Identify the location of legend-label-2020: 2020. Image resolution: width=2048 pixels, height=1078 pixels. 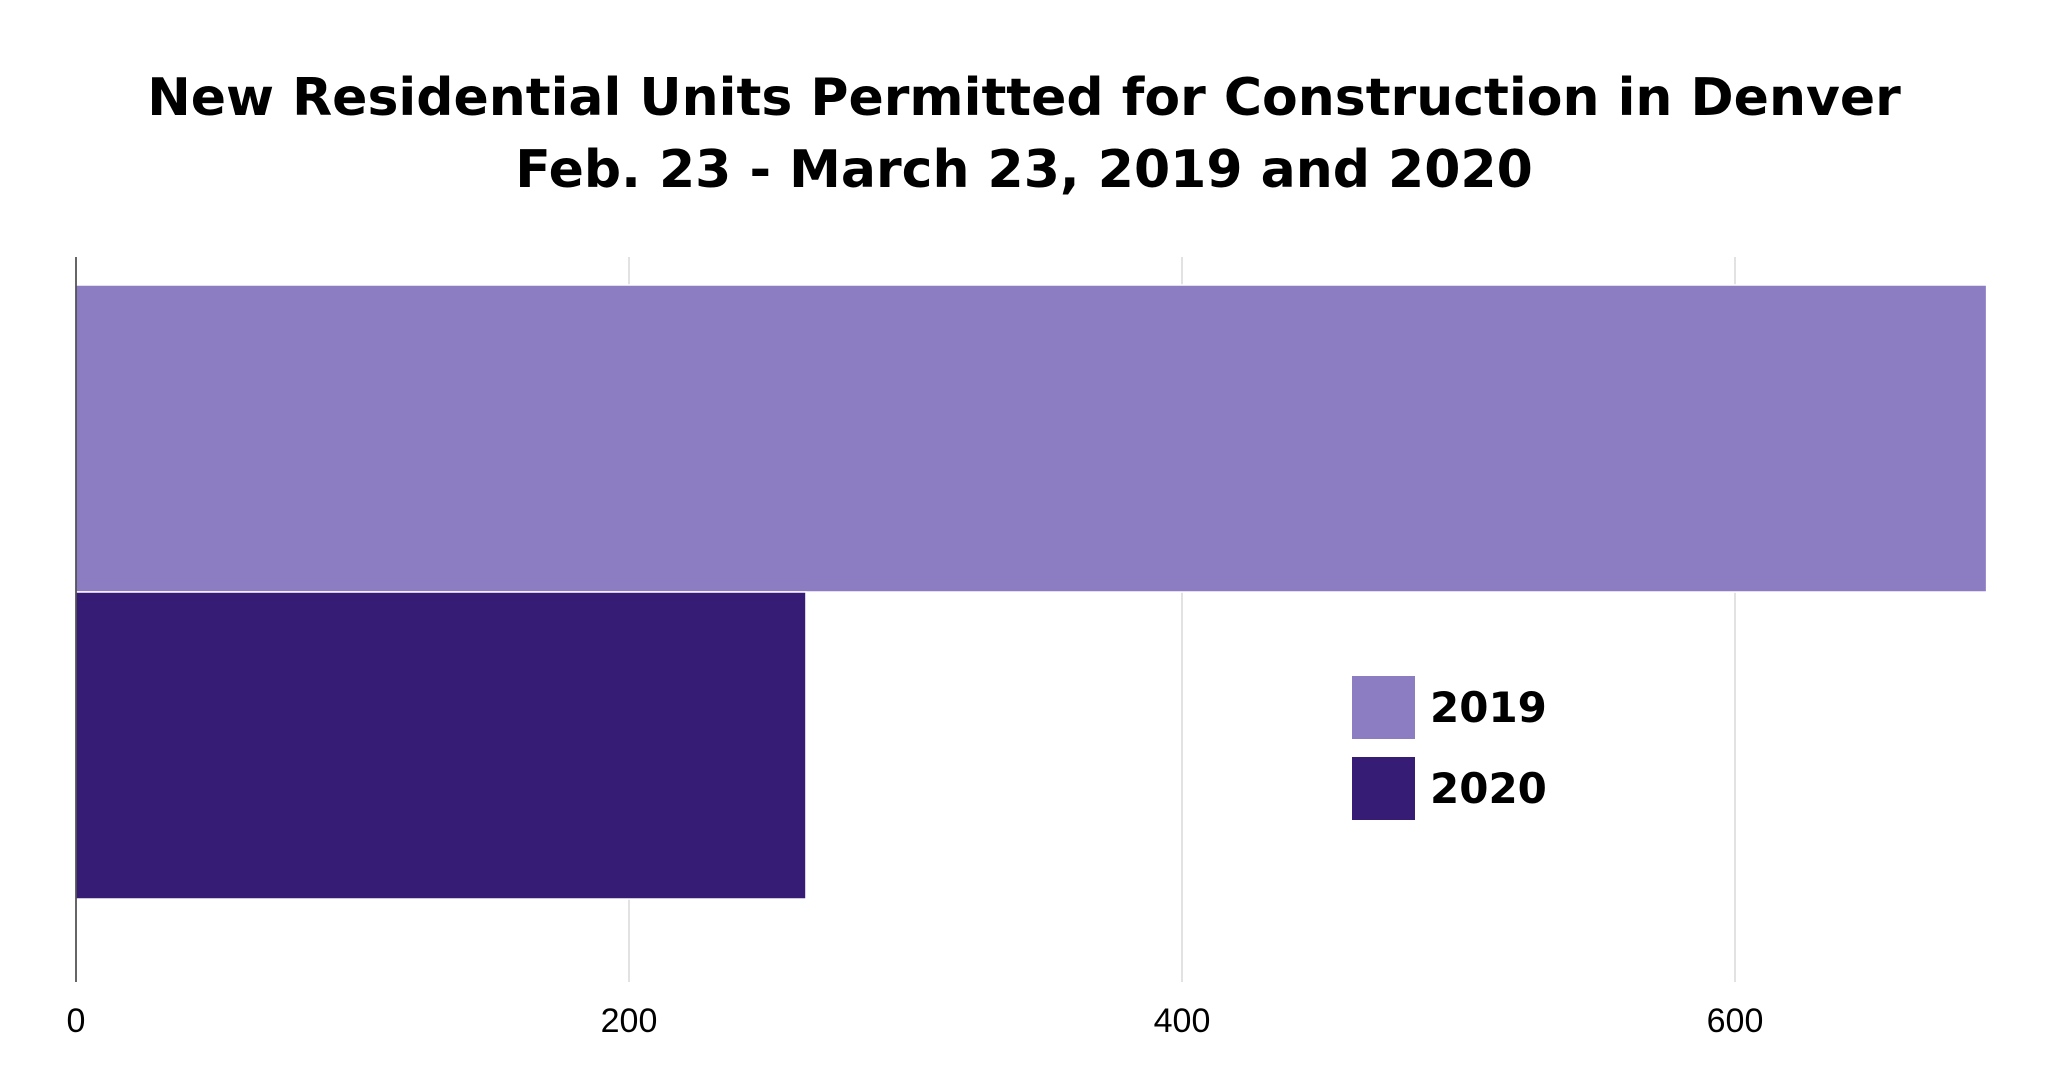
(1488, 788).